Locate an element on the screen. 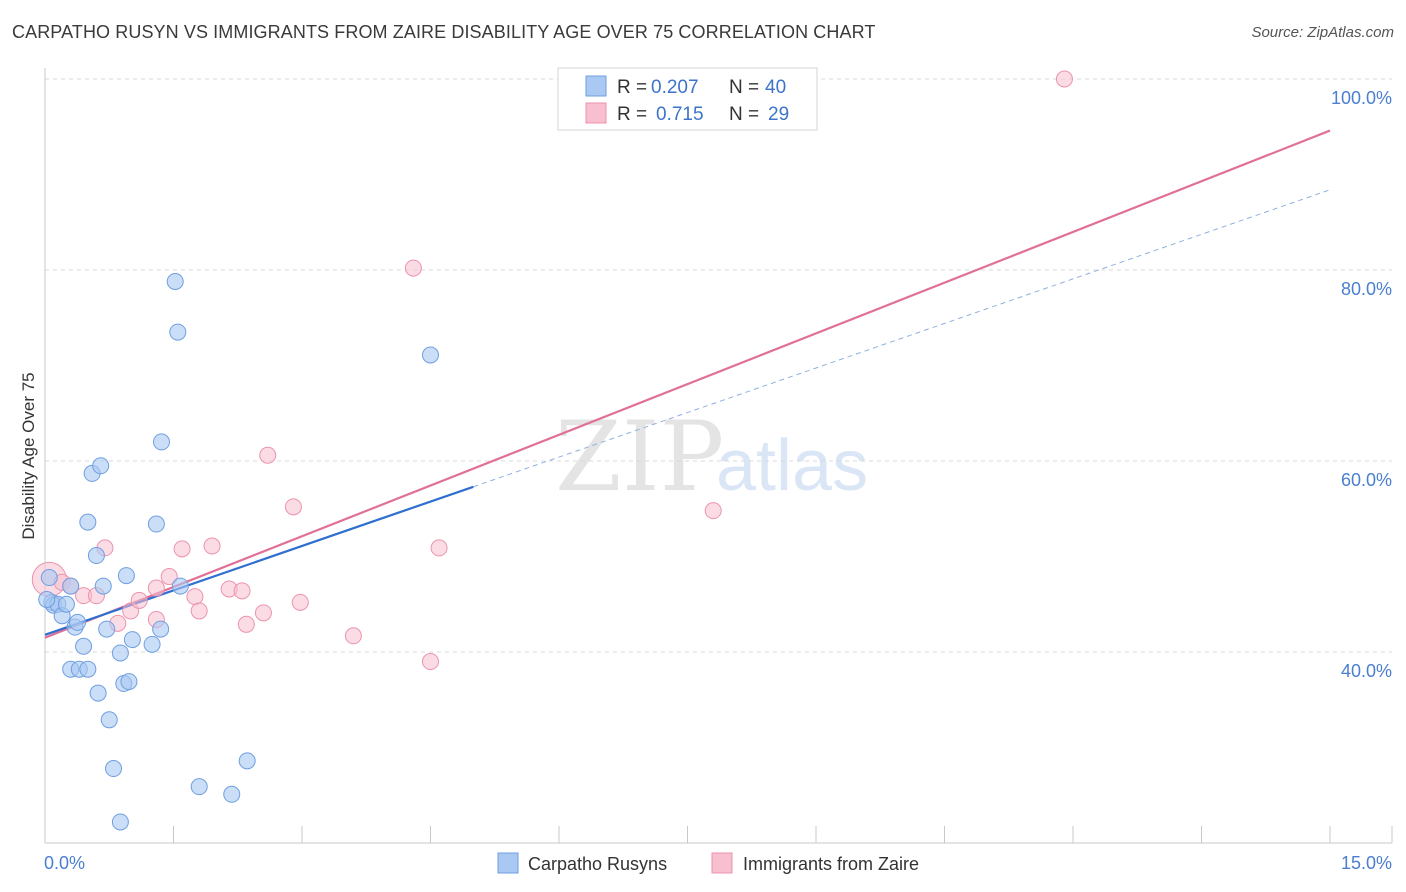  legend-r-label-pink: R = is located at coordinates (632, 114).